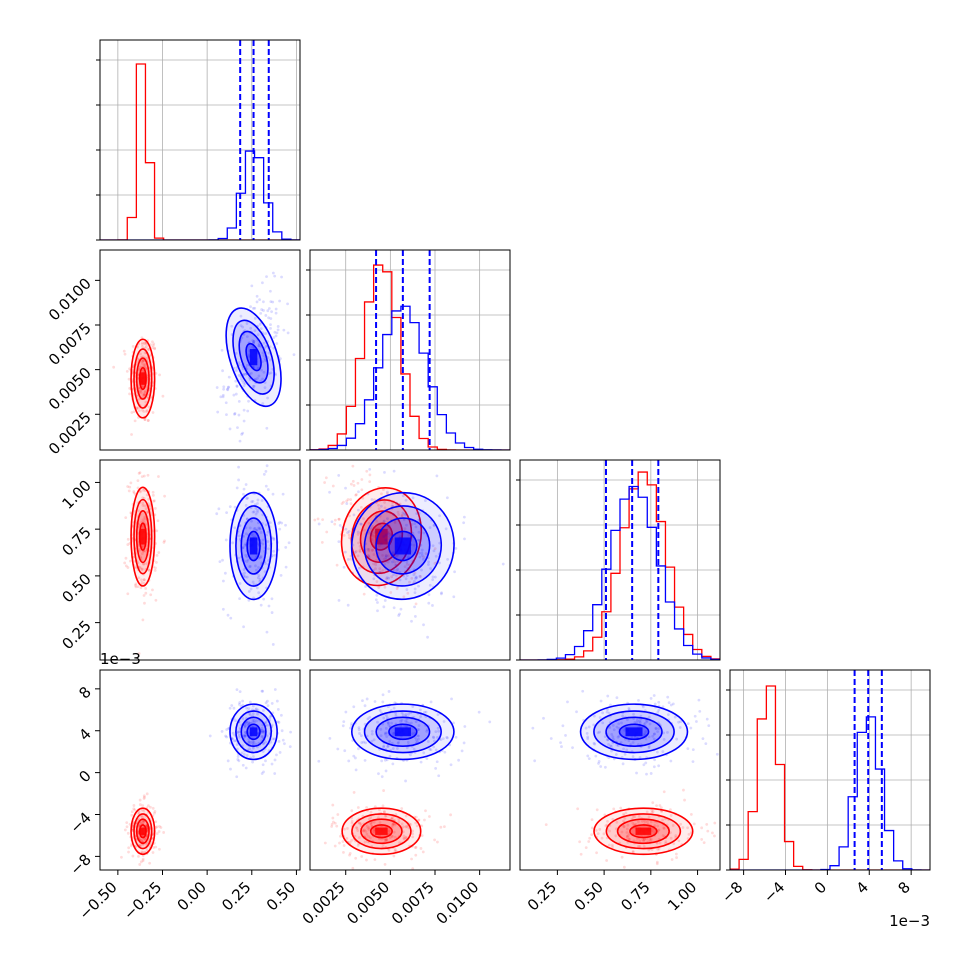 This screenshot has width=970, height=974. Describe the element at coordinates (458, 903) in the screenshot. I see `x-tick-label: 0.0100` at that location.